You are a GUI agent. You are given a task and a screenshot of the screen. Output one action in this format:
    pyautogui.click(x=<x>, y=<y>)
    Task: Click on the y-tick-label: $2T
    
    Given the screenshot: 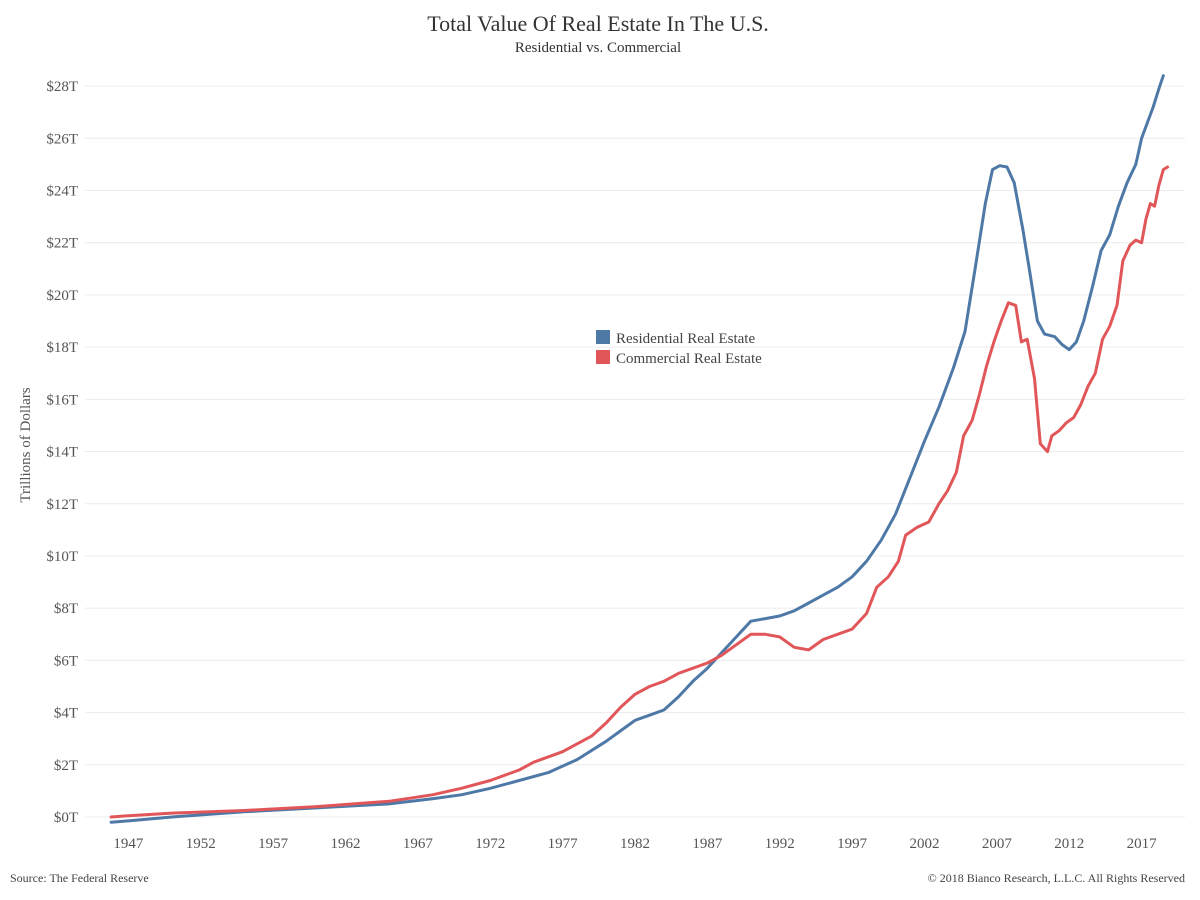 What is the action you would take?
    pyautogui.click(x=66, y=766)
    